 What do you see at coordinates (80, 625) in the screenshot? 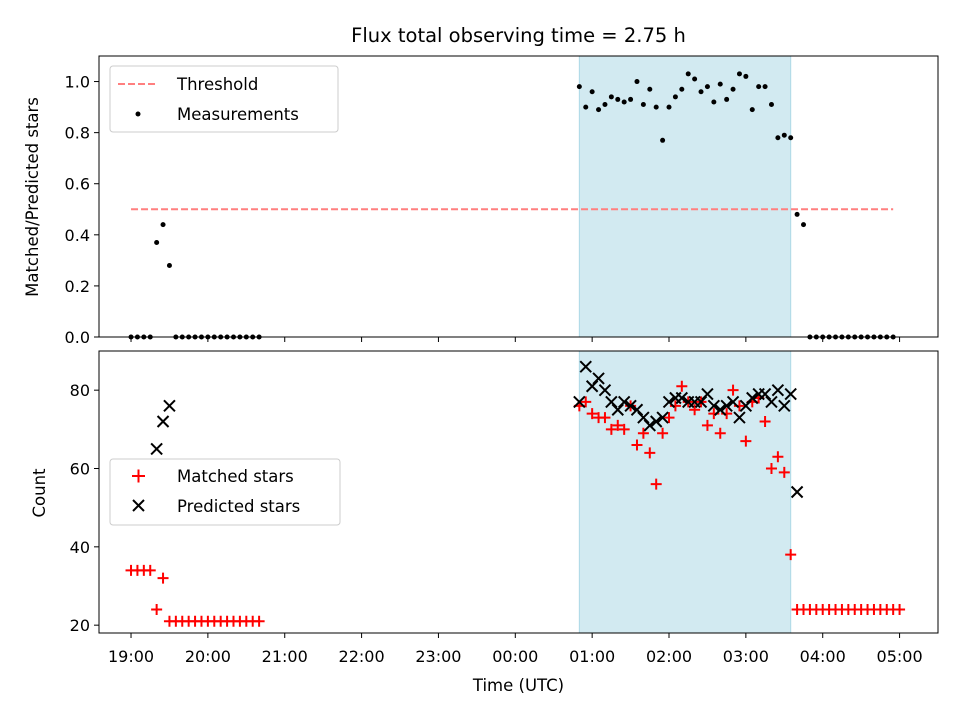
I see `bottom-y-tick-label: 20` at bounding box center [80, 625].